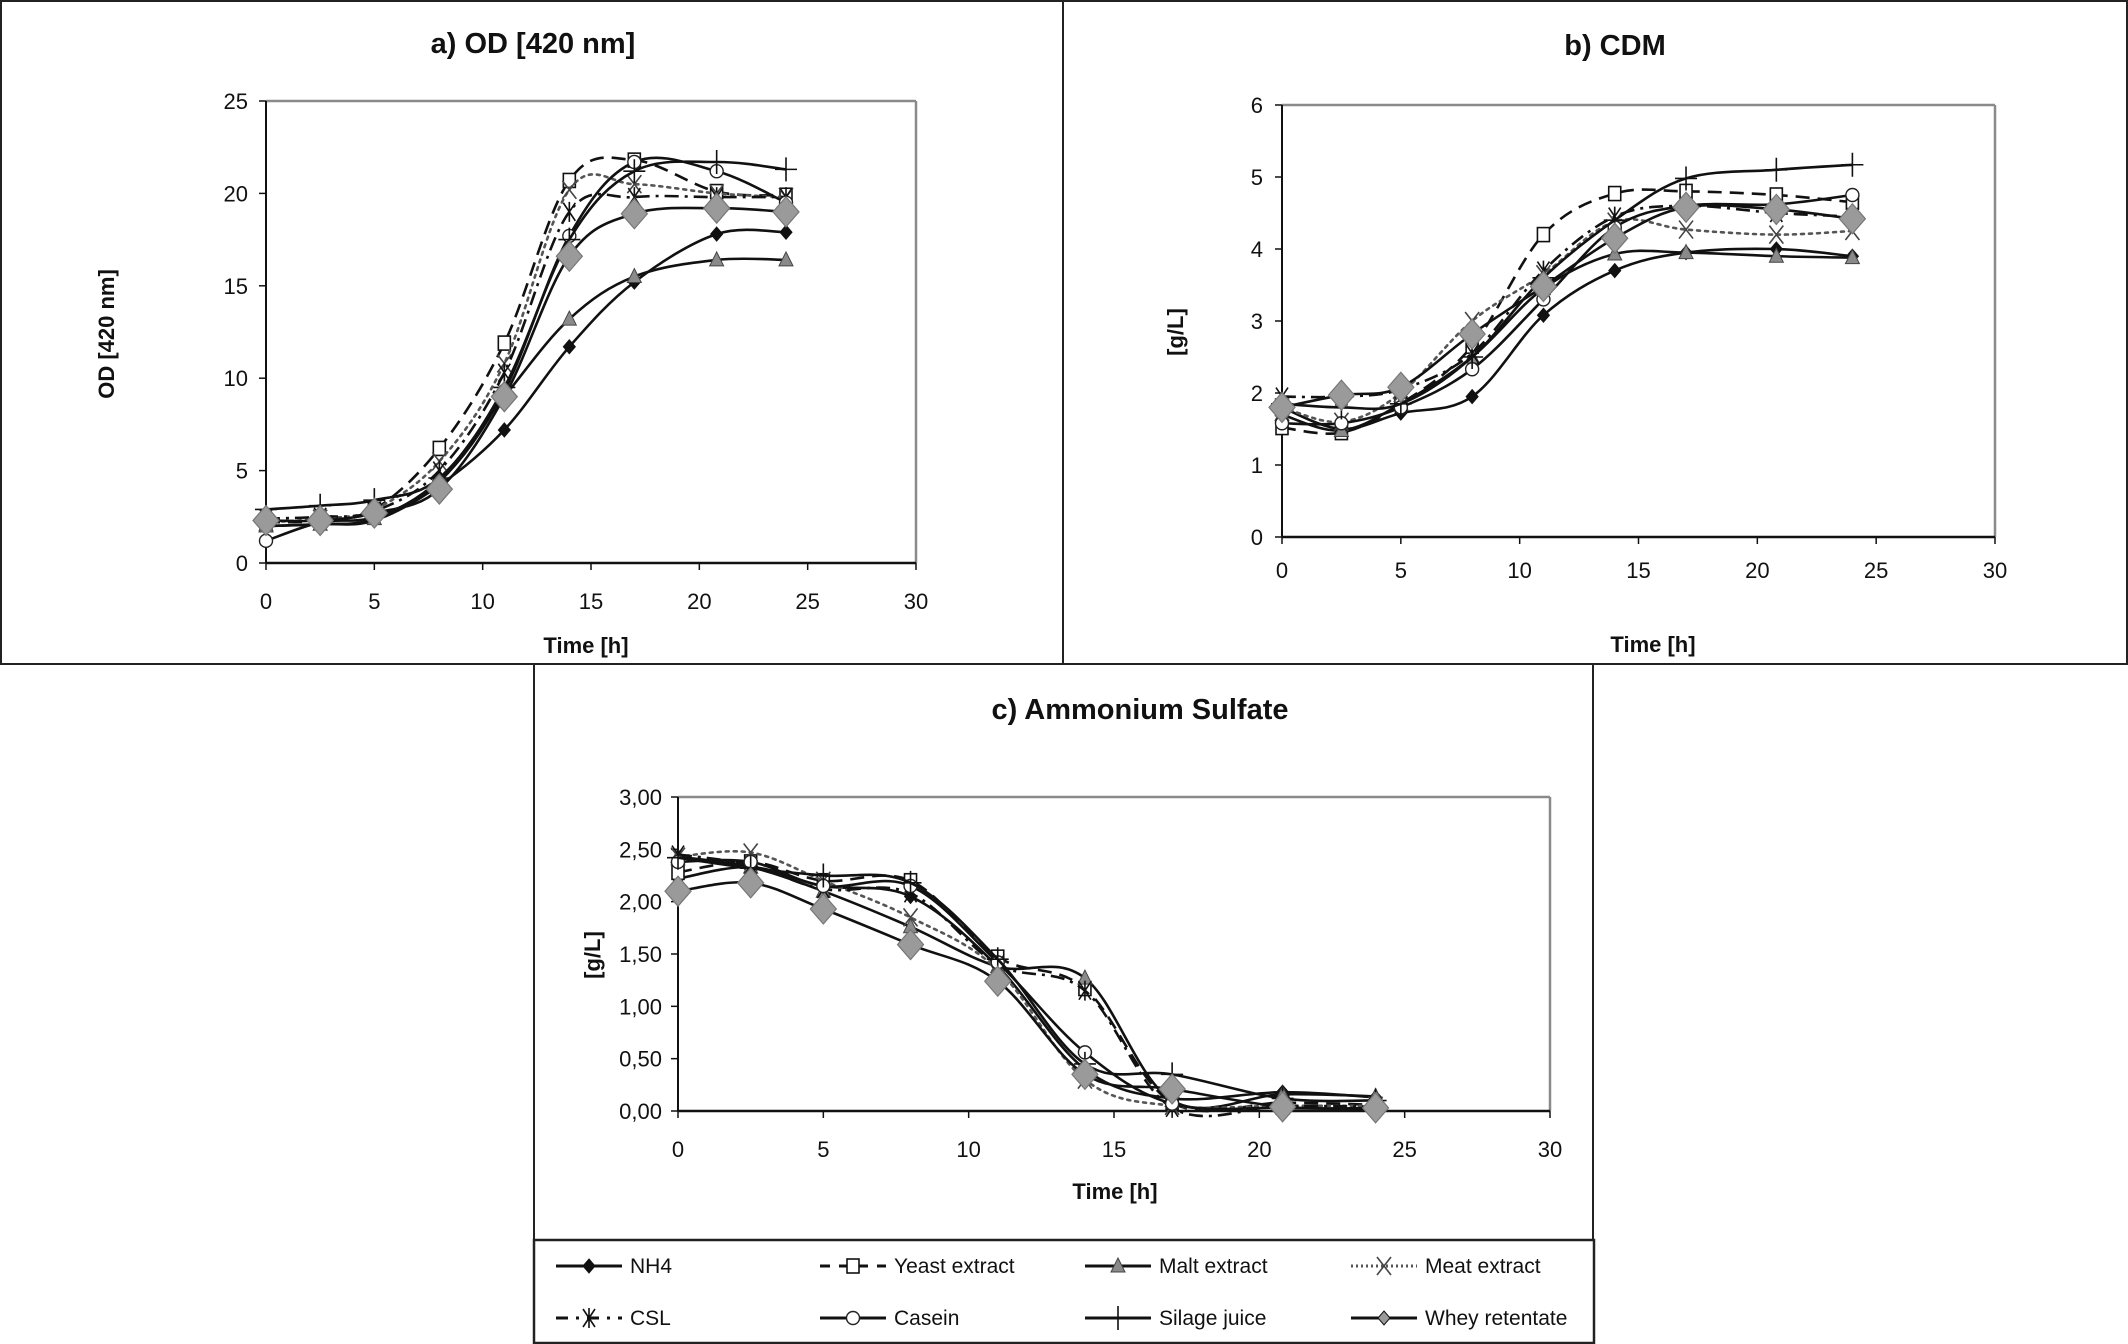  I want to click on chart-a-ylabel: OD [420 nm], so click(106, 334).